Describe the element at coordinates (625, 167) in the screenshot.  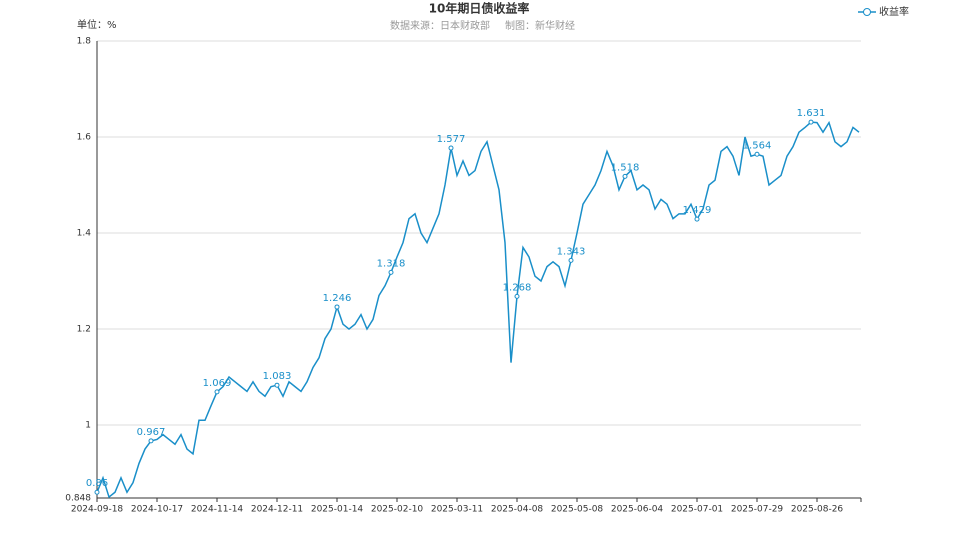
I see `value-label: 1.518` at that location.